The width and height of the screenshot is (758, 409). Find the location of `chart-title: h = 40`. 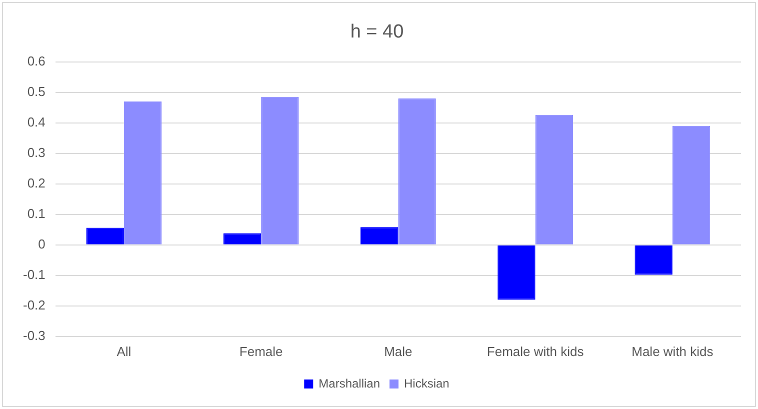

chart-title: h = 40 is located at coordinates (377, 32).